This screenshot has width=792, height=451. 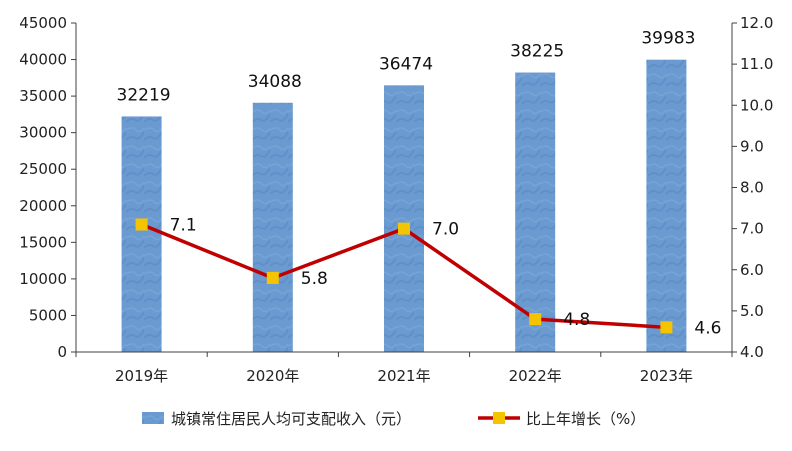 I want to click on left-tick-label: 5000, so click(x=48, y=315).